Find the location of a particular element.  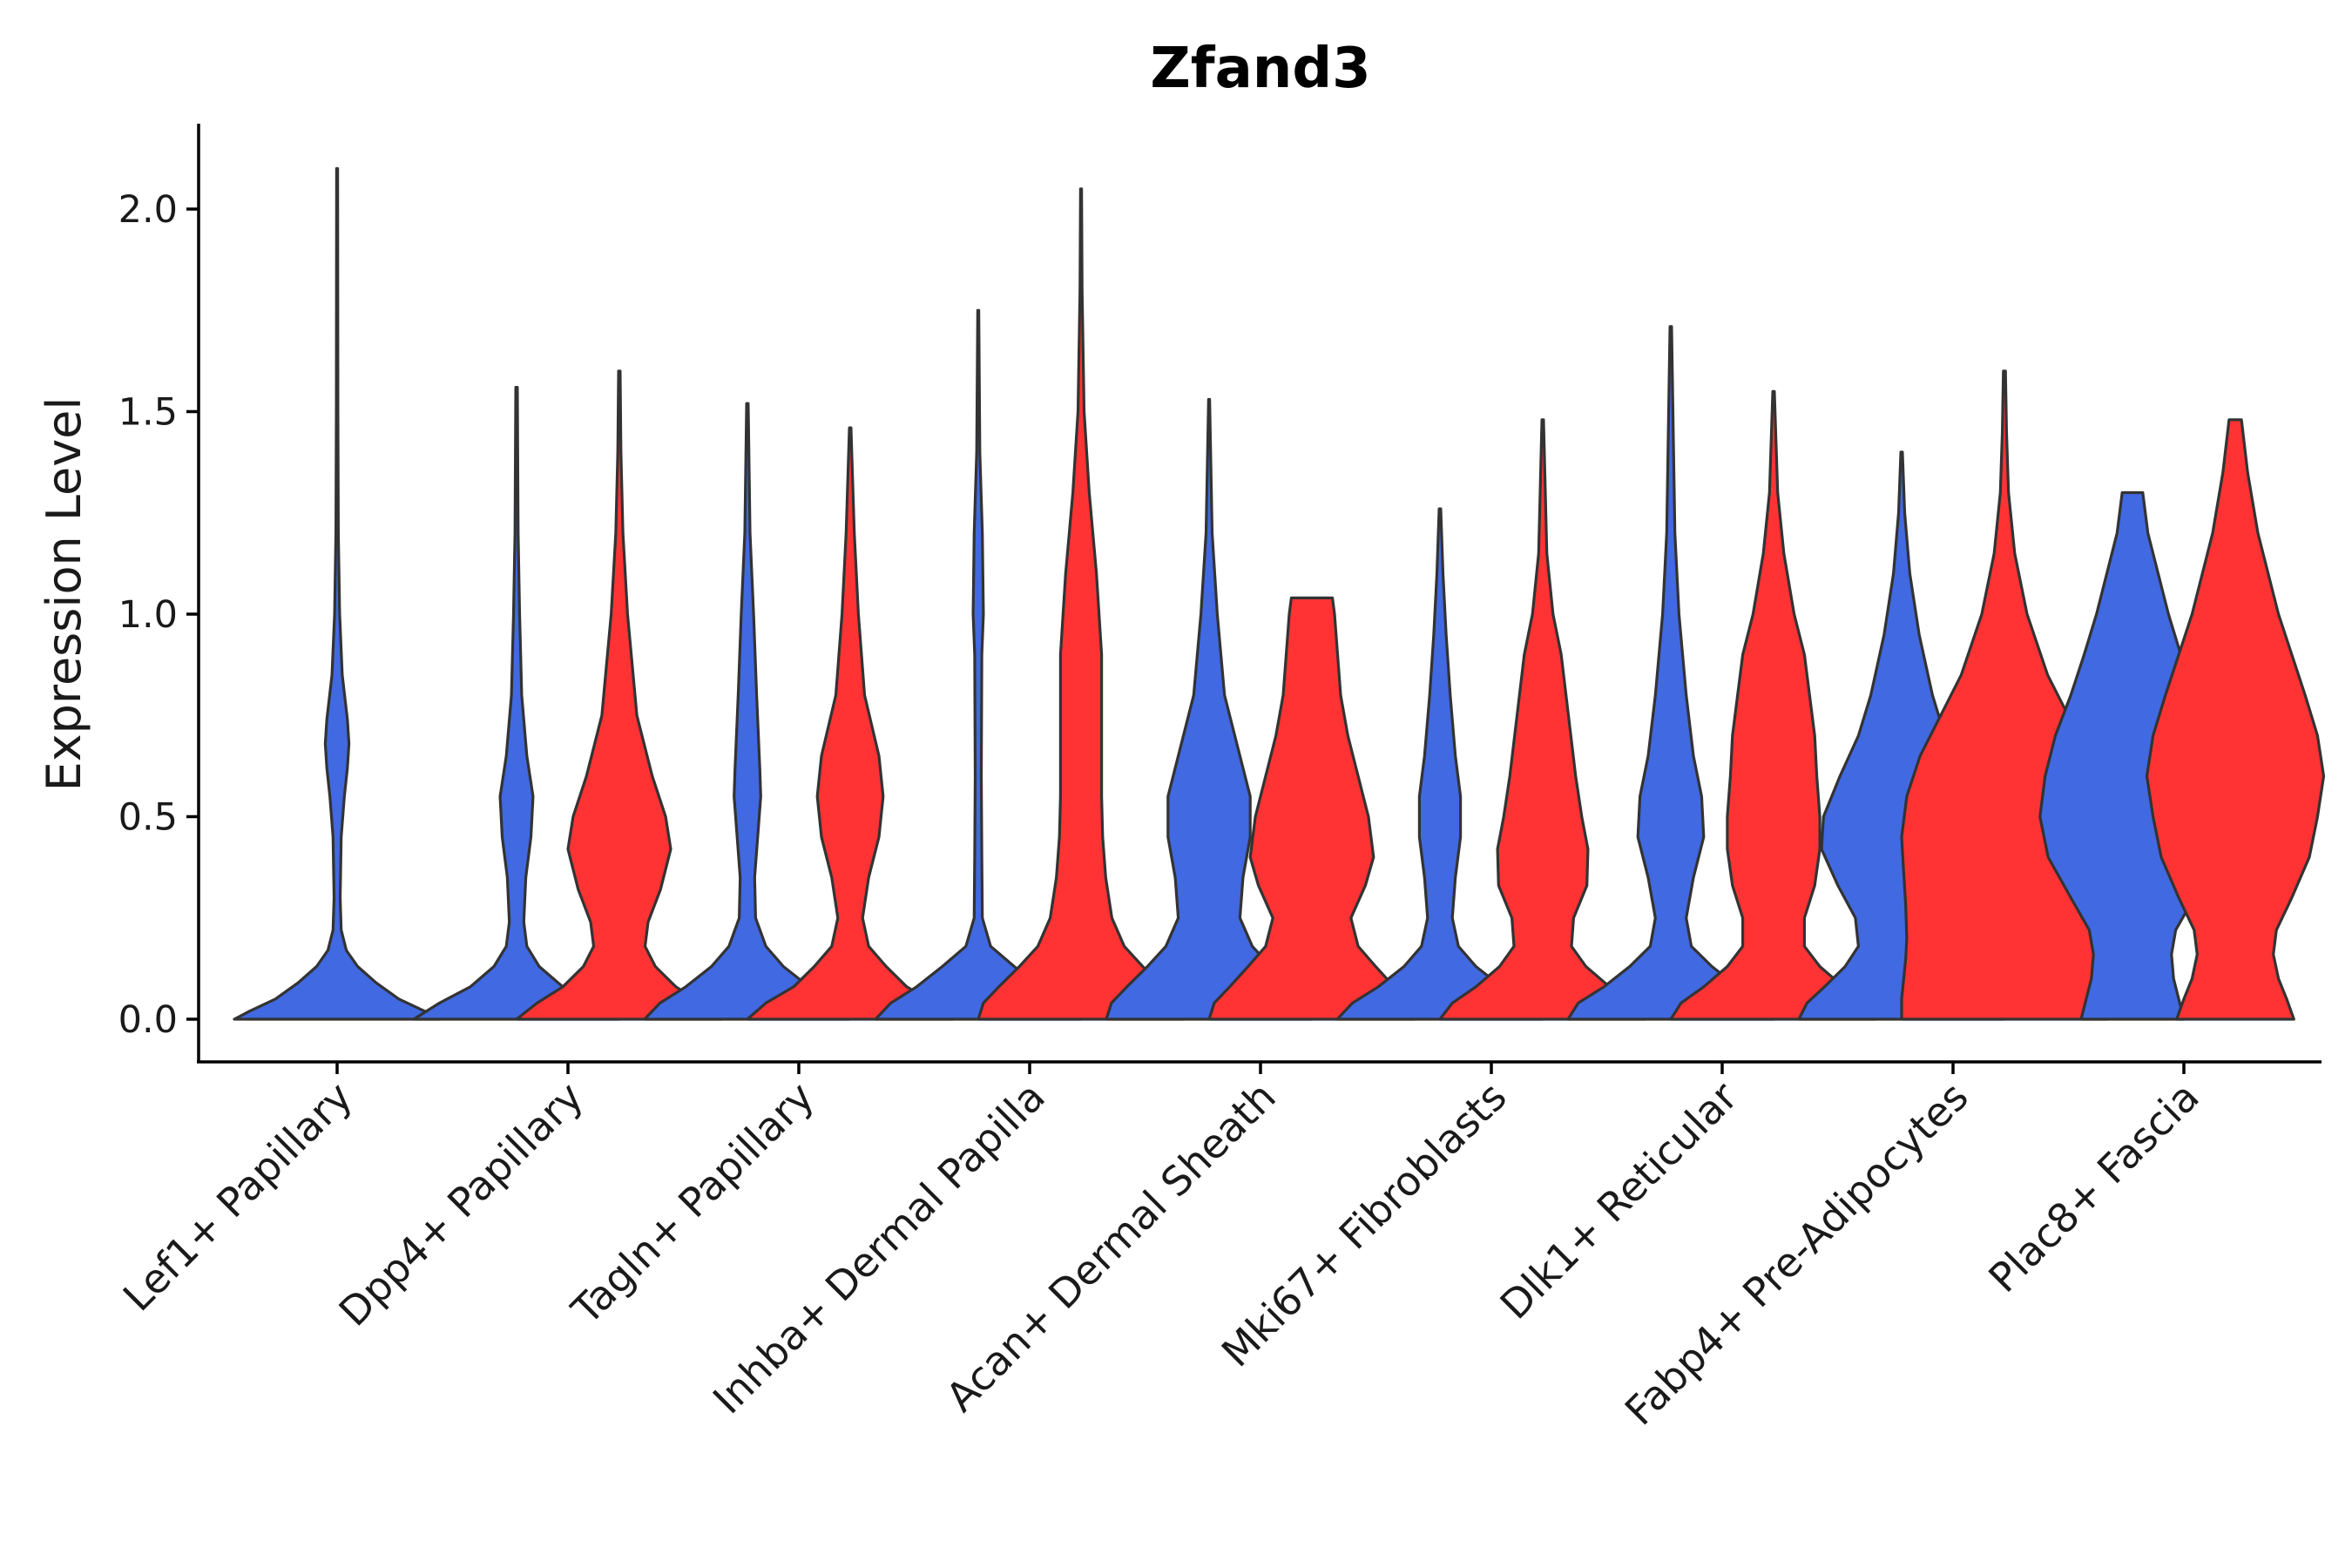

x-tick-label: Plac8+ Fascia is located at coordinates (2093, 1187).